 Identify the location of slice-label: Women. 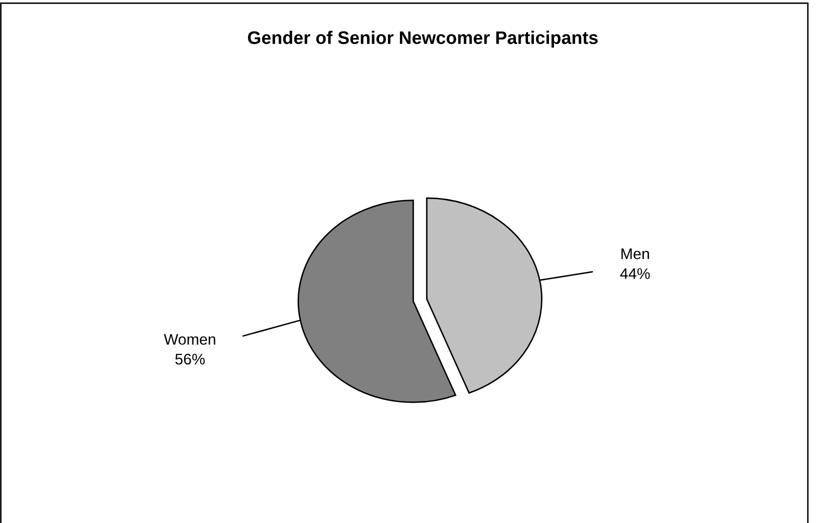
(190, 339).